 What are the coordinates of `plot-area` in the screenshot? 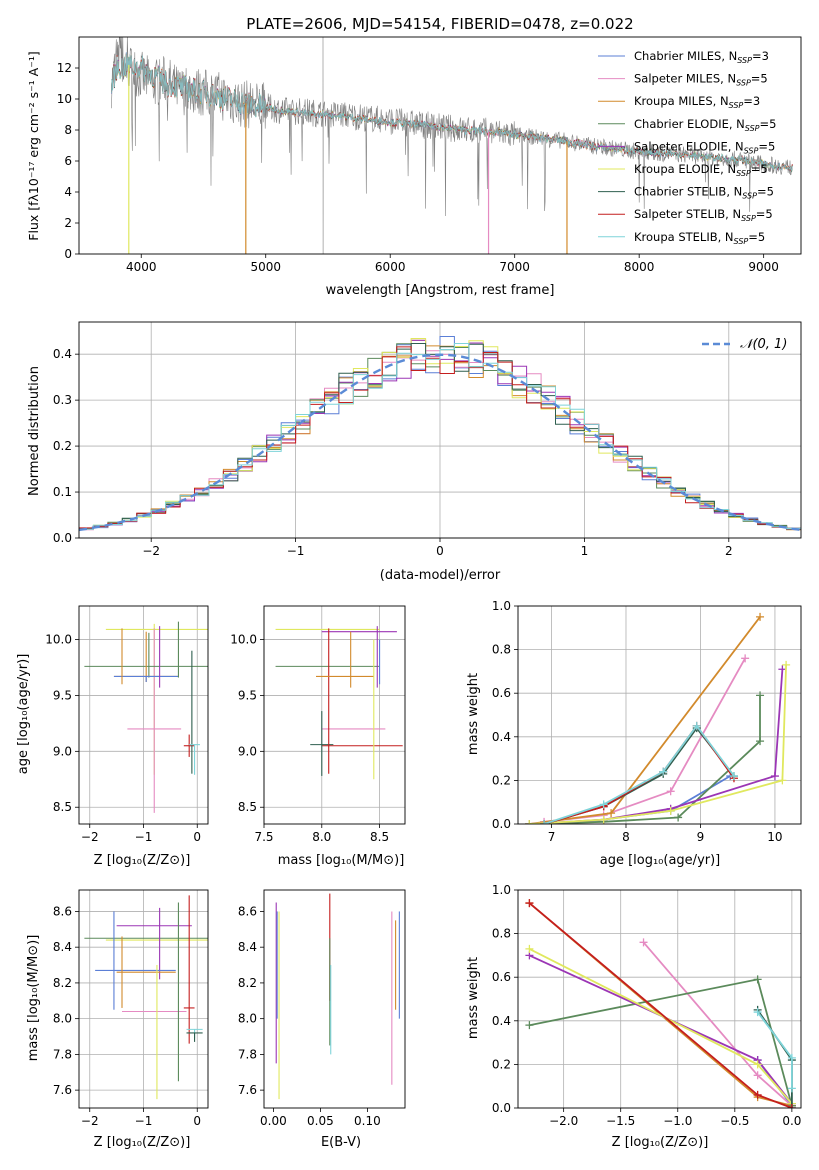 It's located at (659, 715).